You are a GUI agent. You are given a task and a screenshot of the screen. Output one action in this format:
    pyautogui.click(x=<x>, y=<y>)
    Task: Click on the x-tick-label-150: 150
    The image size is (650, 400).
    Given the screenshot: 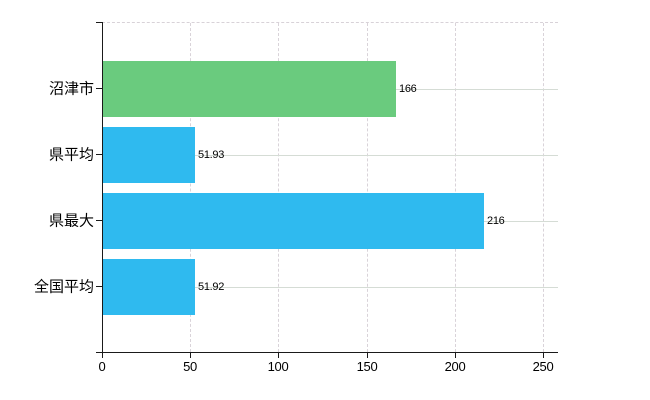 What is the action you would take?
    pyautogui.click(x=367, y=366)
    